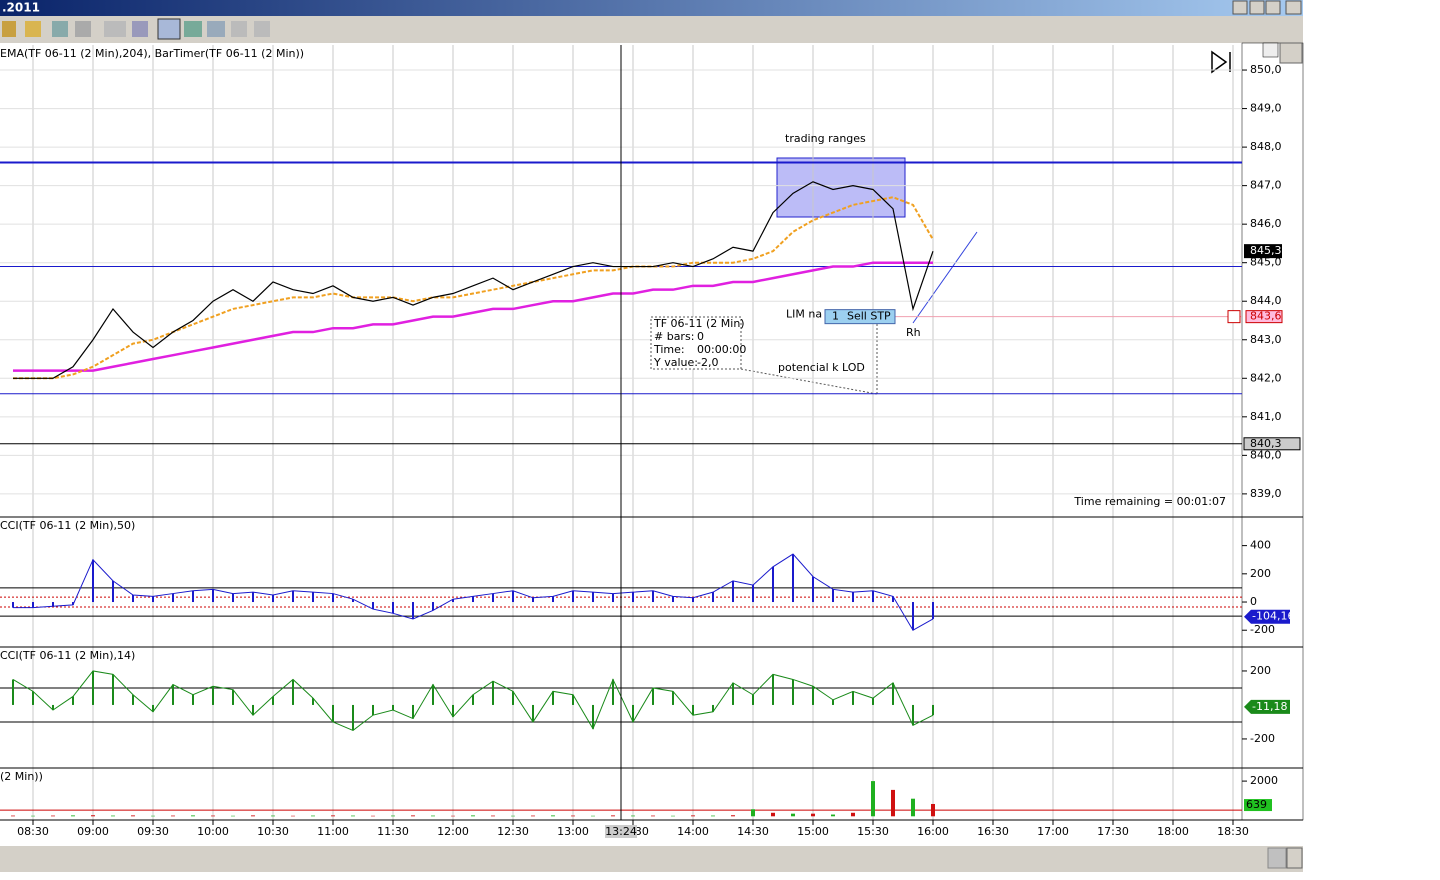 The image size is (1440, 880). I want to click on panel-legend: CCI(TF 06-11 (2 Min),14), so click(67, 655).